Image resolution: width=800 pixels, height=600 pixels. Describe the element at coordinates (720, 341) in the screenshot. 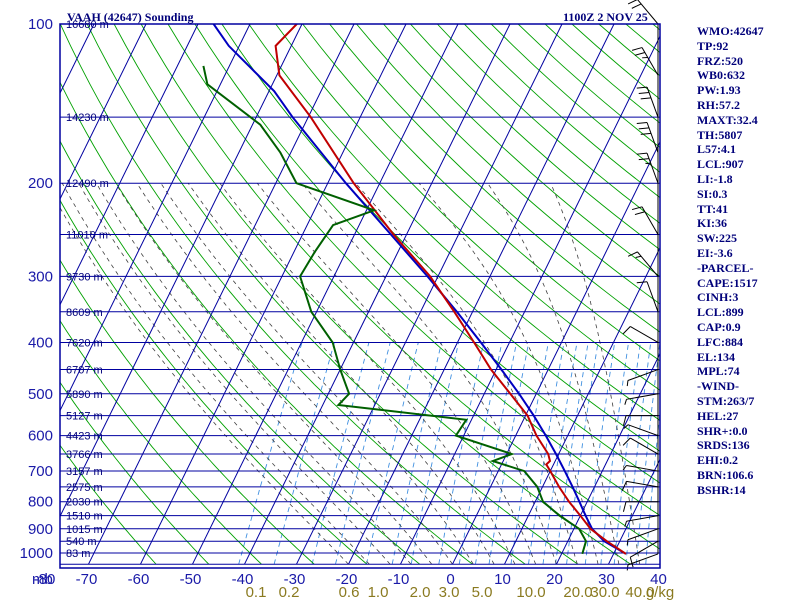

I see `stat-item: LFC:884` at that location.